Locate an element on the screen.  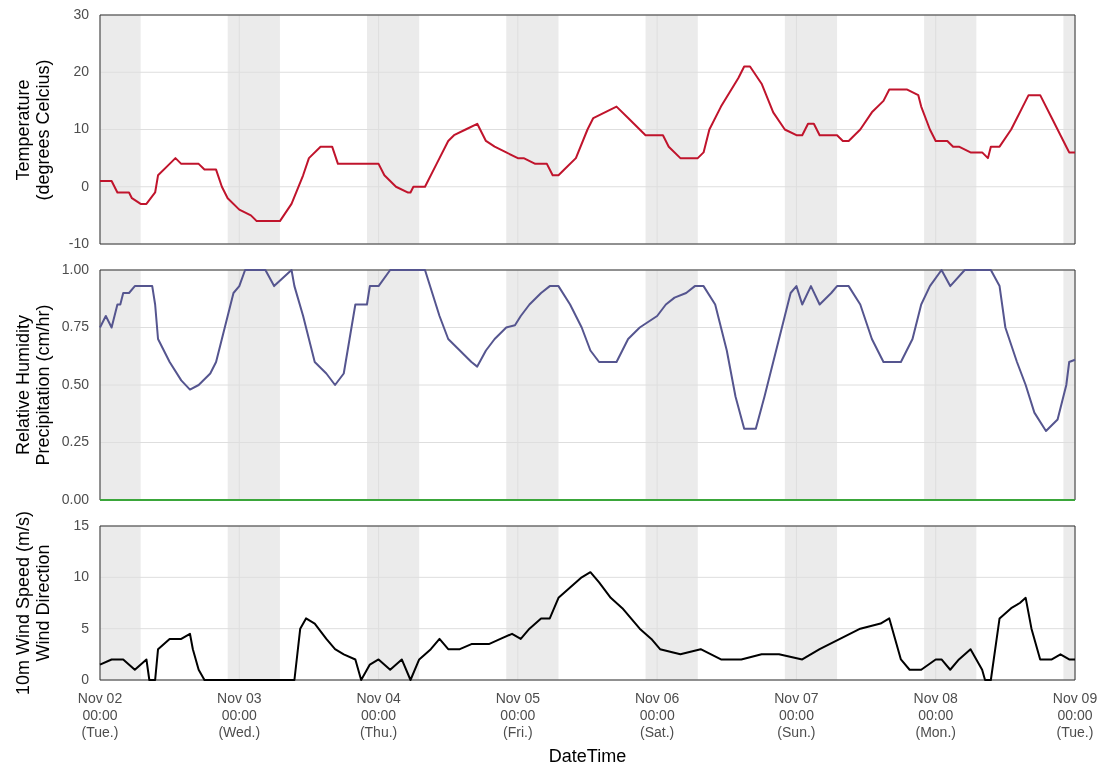
y-axis-title: 10m Wind Speed (m/s) Wind Direction is located at coordinates (33, 603).